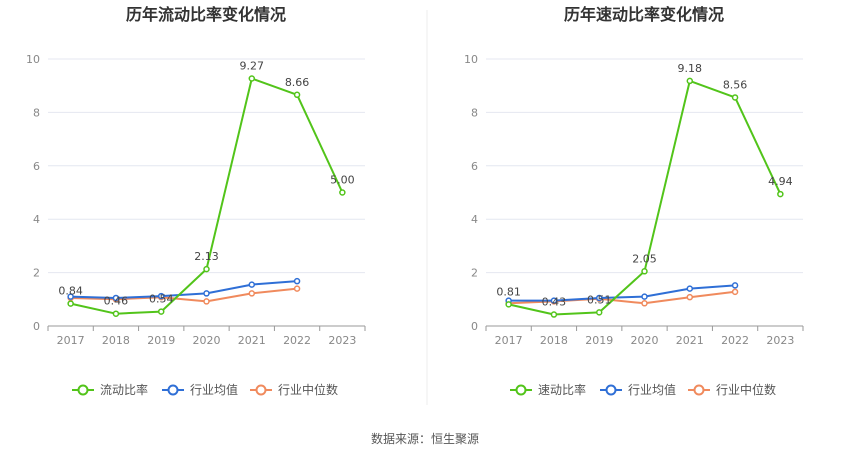  I want to click on chart-title: 历年速动比率变化情况, so click(644, 14).